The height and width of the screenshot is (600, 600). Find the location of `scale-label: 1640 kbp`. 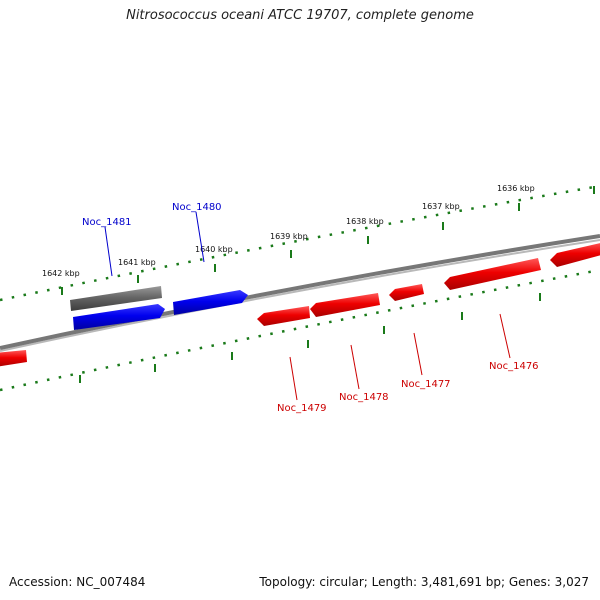

scale-label: 1640 kbp is located at coordinates (214, 249).